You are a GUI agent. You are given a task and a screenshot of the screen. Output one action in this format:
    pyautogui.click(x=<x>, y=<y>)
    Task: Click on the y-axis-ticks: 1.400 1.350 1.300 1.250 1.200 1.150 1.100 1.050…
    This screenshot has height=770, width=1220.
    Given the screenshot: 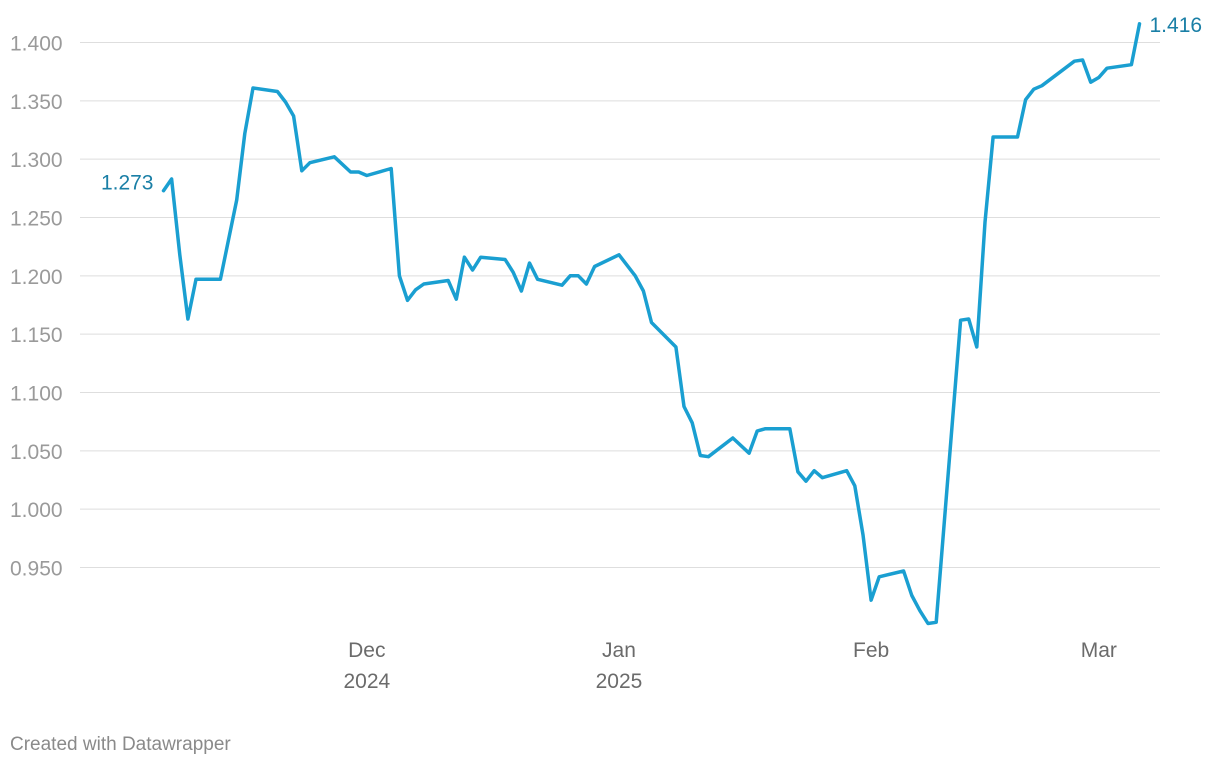 What is the action you would take?
    pyautogui.click(x=36, y=307)
    